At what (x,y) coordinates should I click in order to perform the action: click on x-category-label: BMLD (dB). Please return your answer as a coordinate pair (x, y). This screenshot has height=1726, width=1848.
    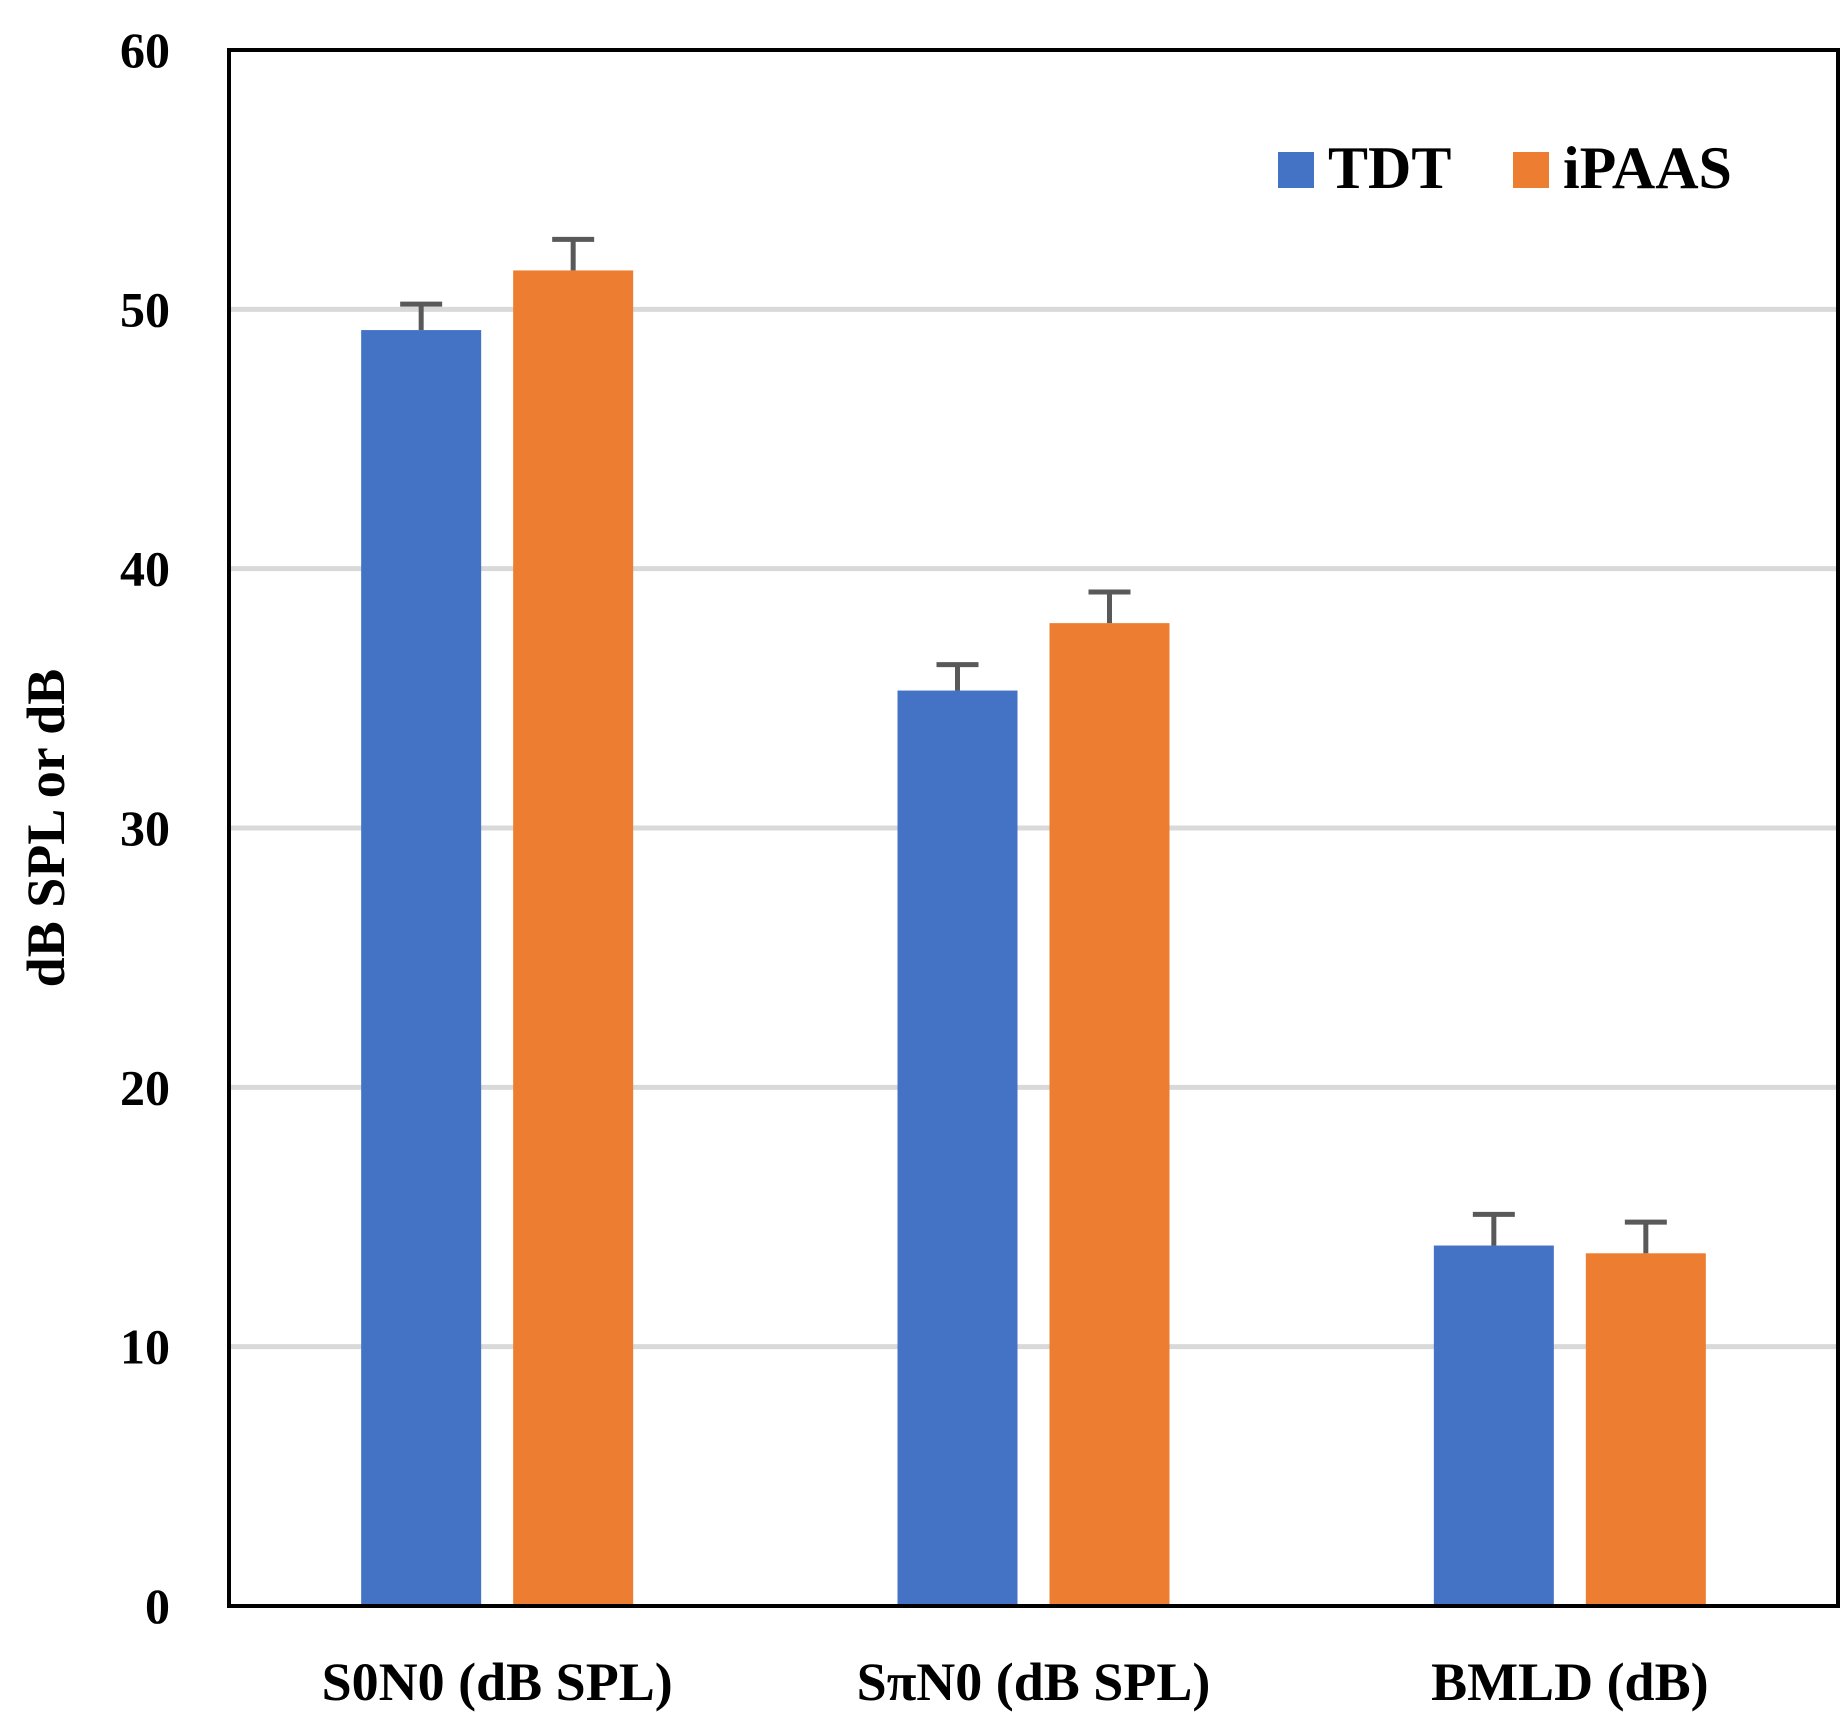
    Looking at the image, I should click on (1570, 1682).